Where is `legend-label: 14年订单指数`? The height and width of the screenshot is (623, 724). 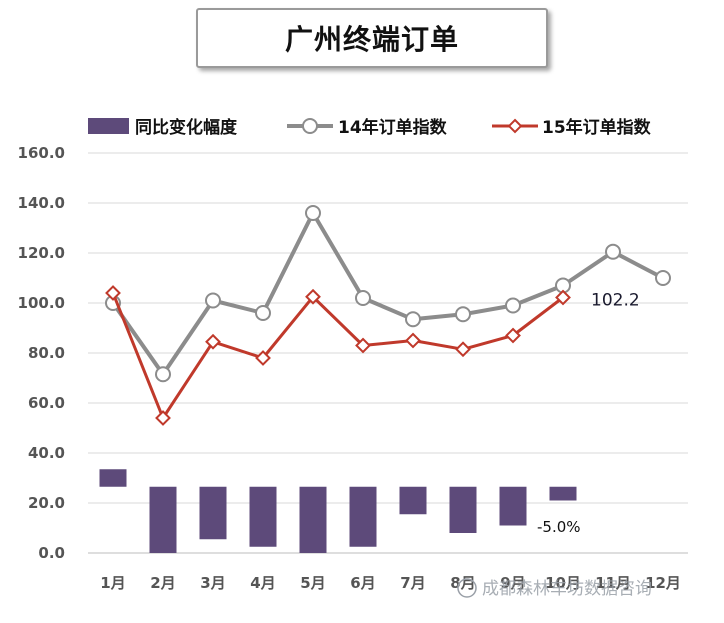
legend-label: 14年订单指数 is located at coordinates (393, 127).